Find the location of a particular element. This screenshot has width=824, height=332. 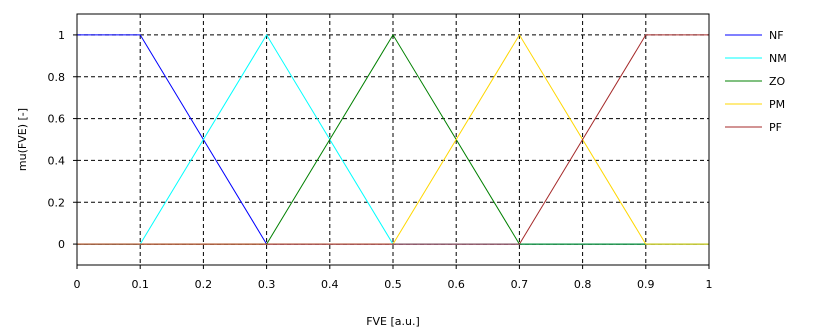

y-tick-label: 0.2 is located at coordinates (57, 202).